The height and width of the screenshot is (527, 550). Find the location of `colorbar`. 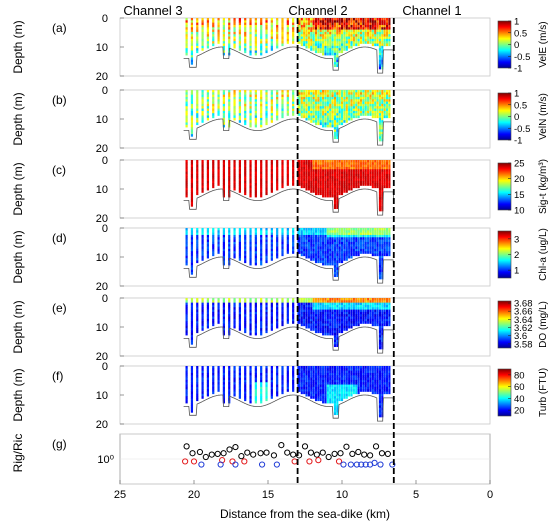

colorbar is located at coordinates (504, 186).